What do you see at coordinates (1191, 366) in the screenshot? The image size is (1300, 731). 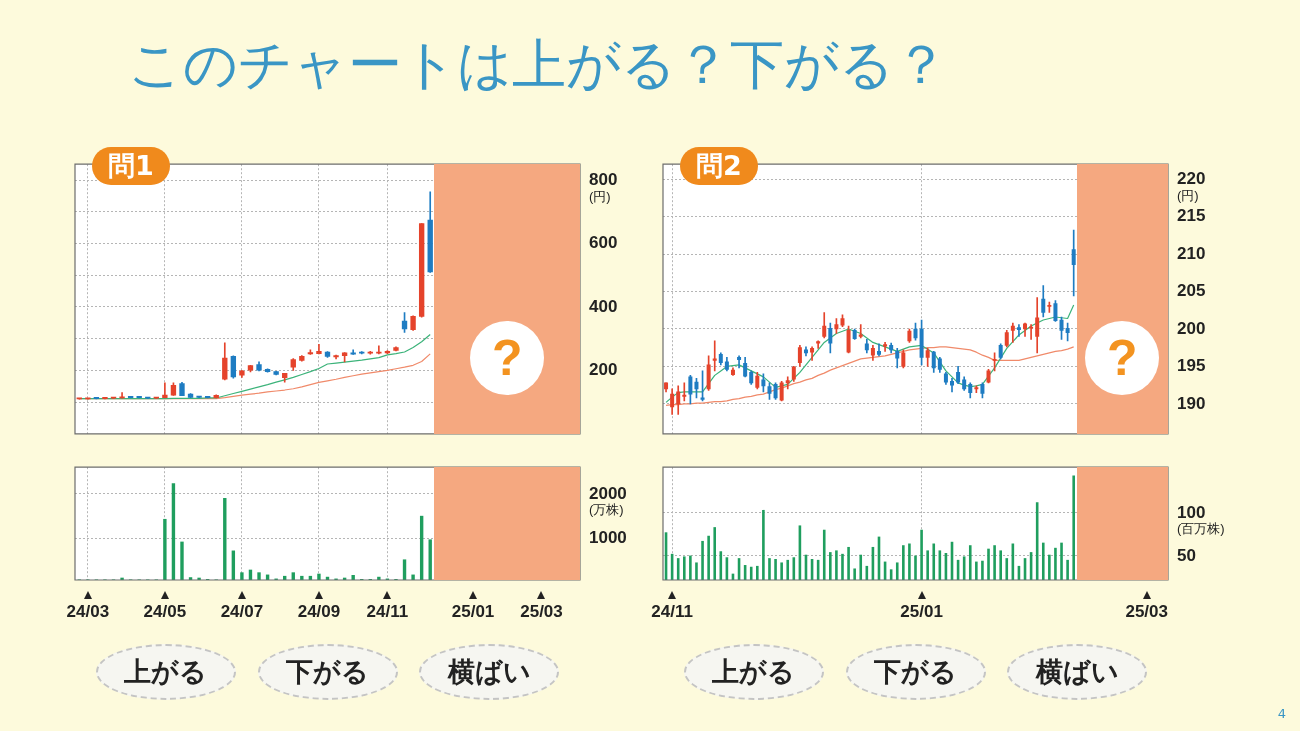 I see `y-tick-label: 195` at bounding box center [1191, 366].